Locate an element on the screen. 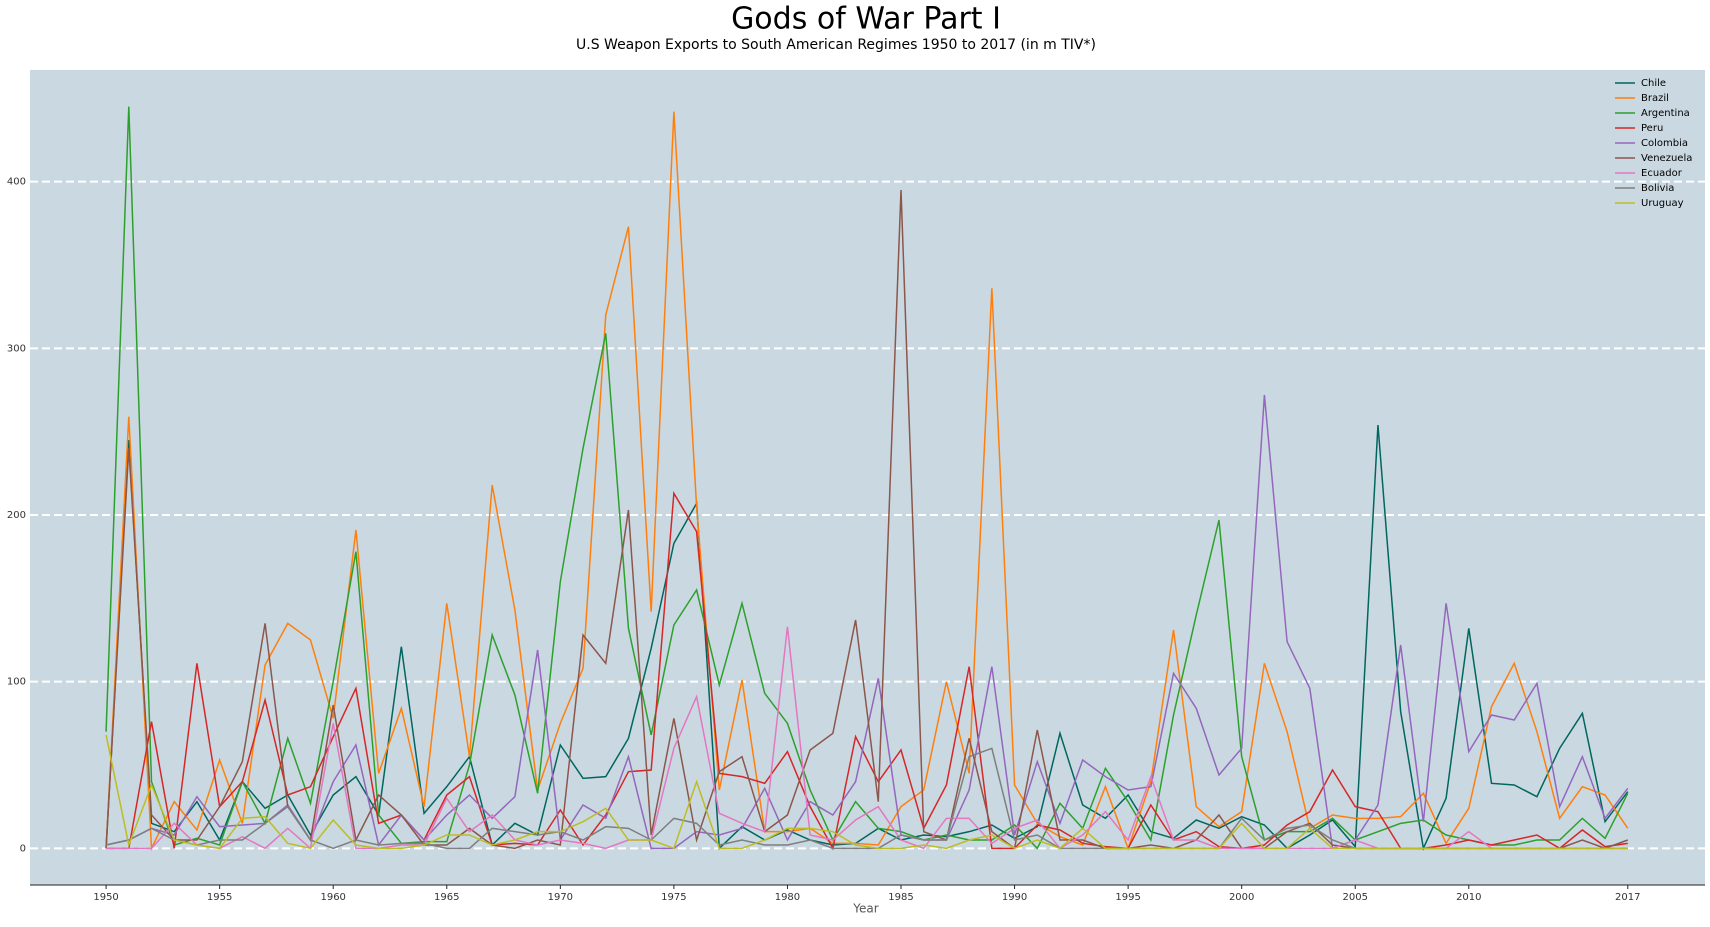 This screenshot has width=1710, height=927. x-tick-label: 1990 is located at coordinates (1014, 897).